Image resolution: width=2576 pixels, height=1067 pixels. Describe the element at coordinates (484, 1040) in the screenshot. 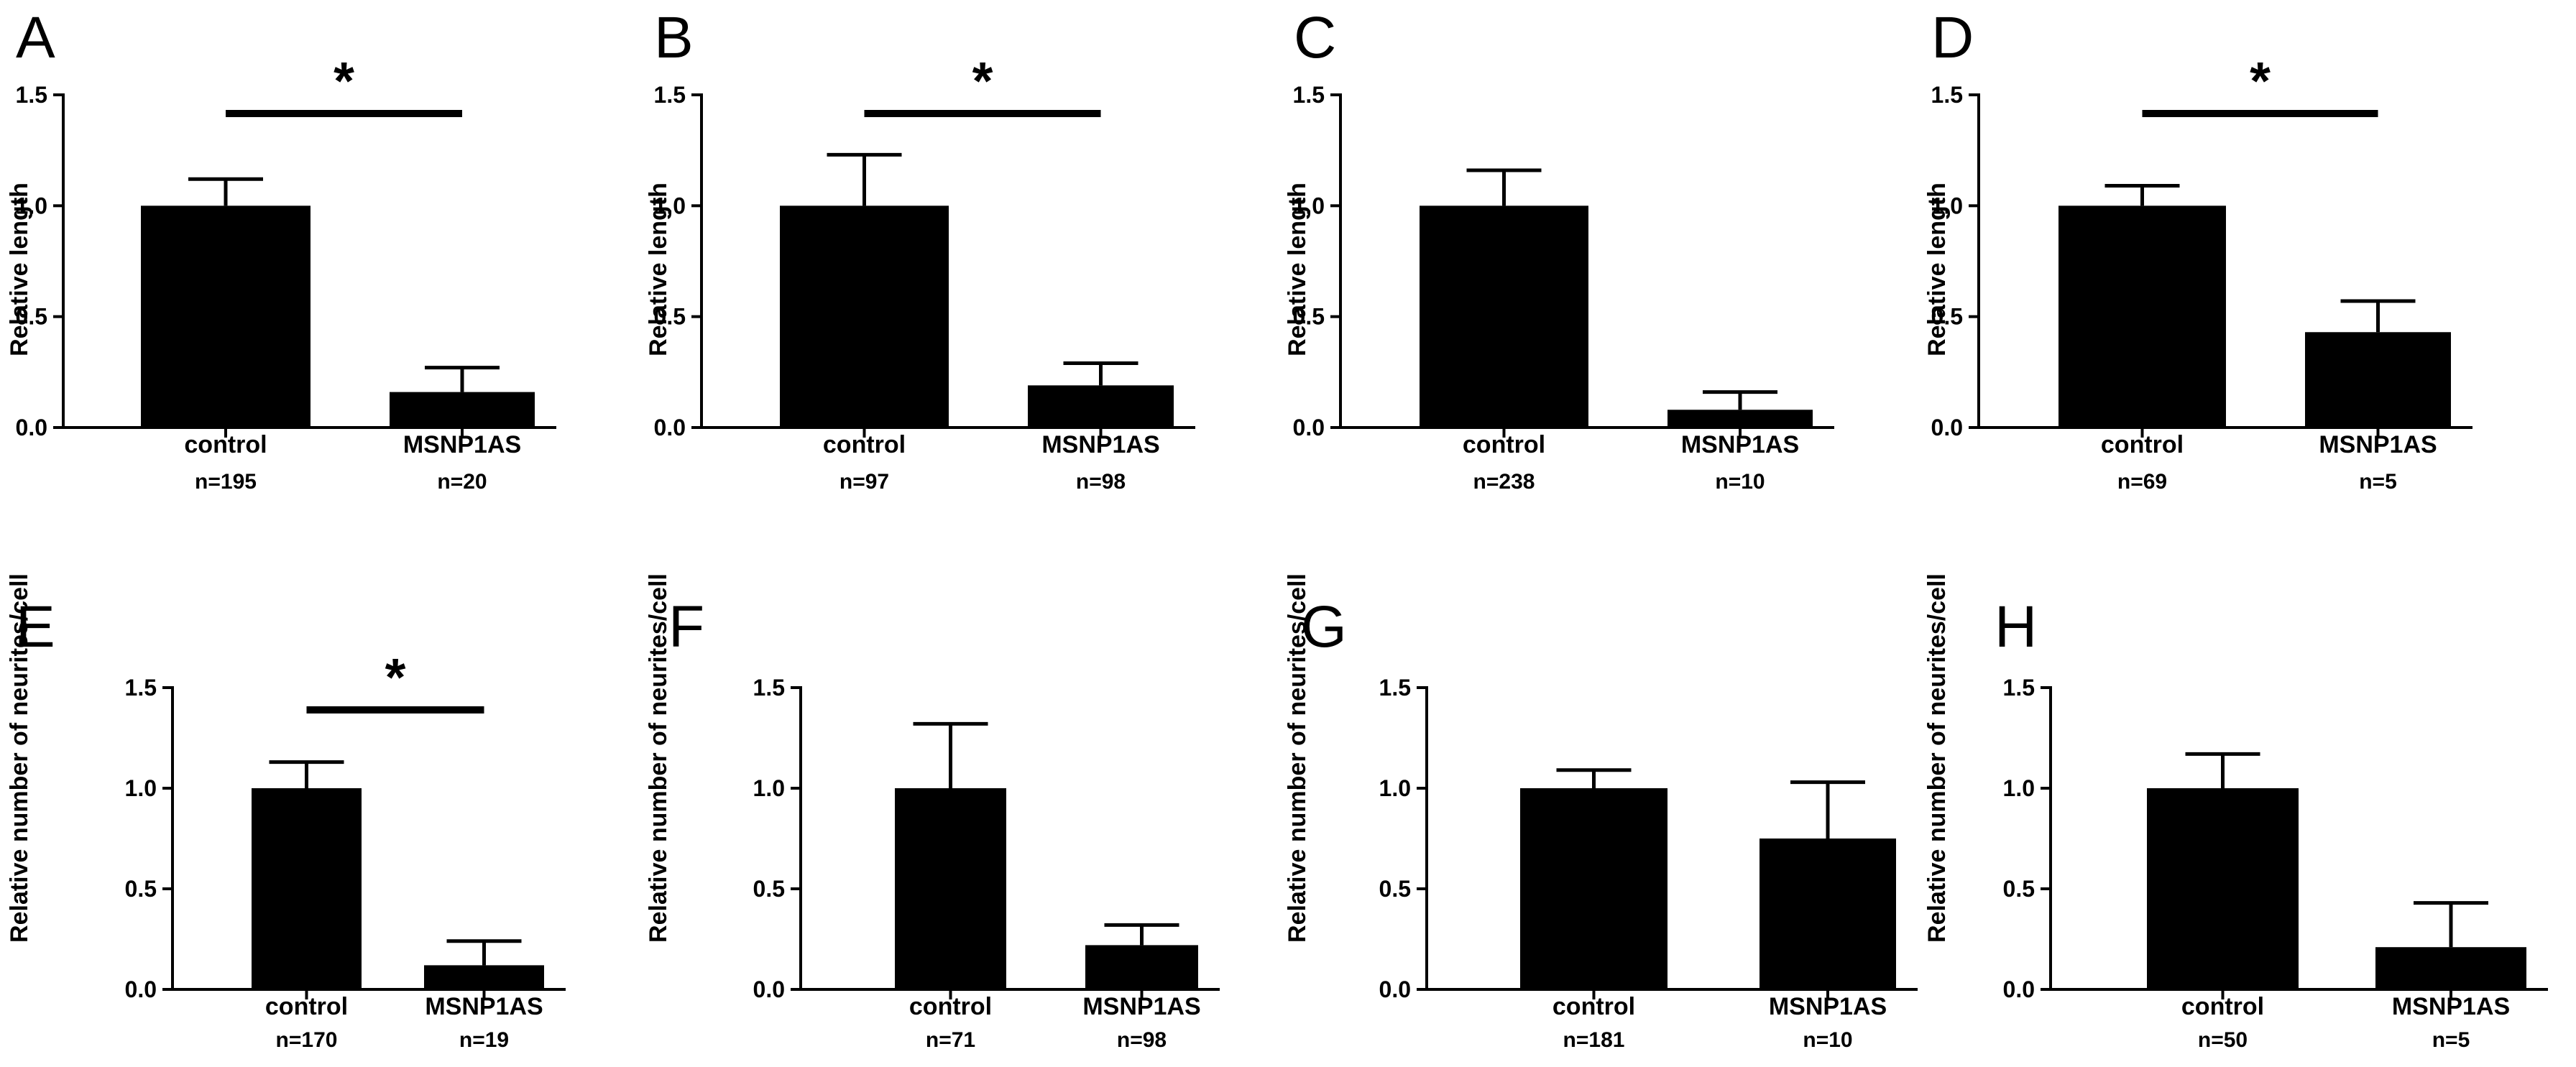

I see `n-label: n=19` at that location.